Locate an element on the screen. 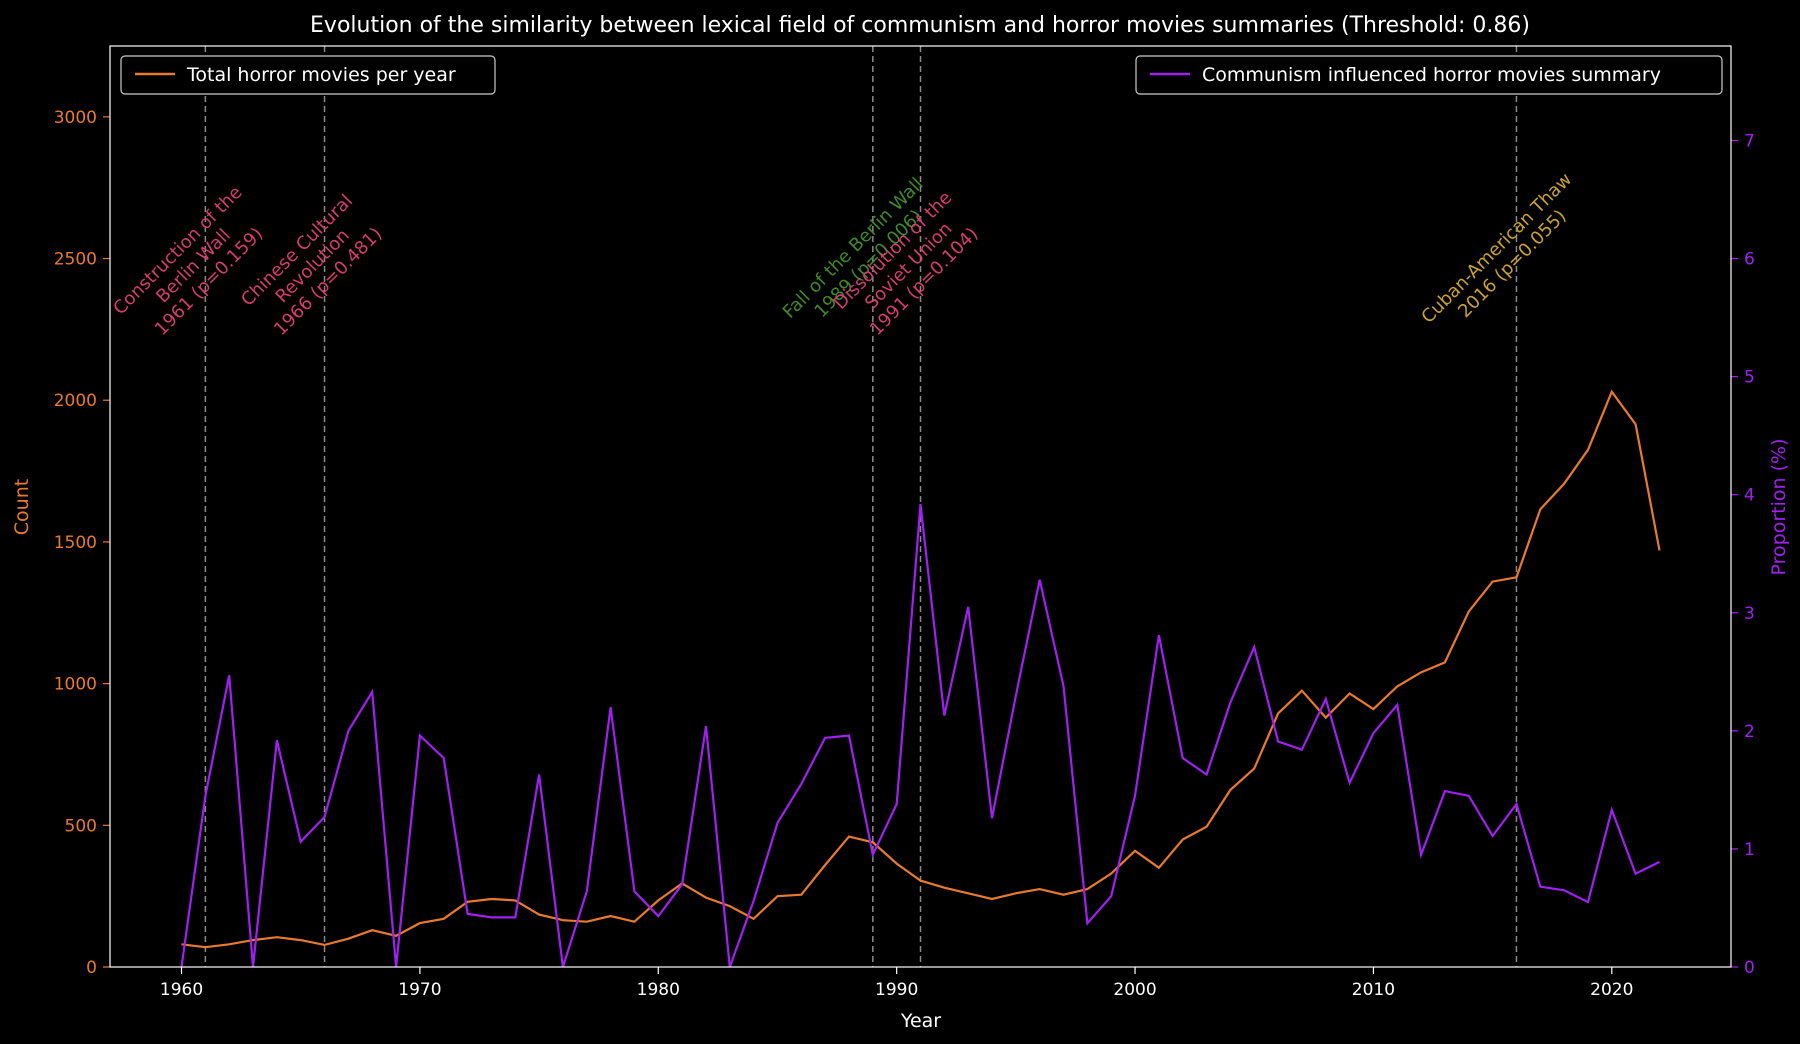  right-y-tick-label: 7 is located at coordinates (1749, 141).